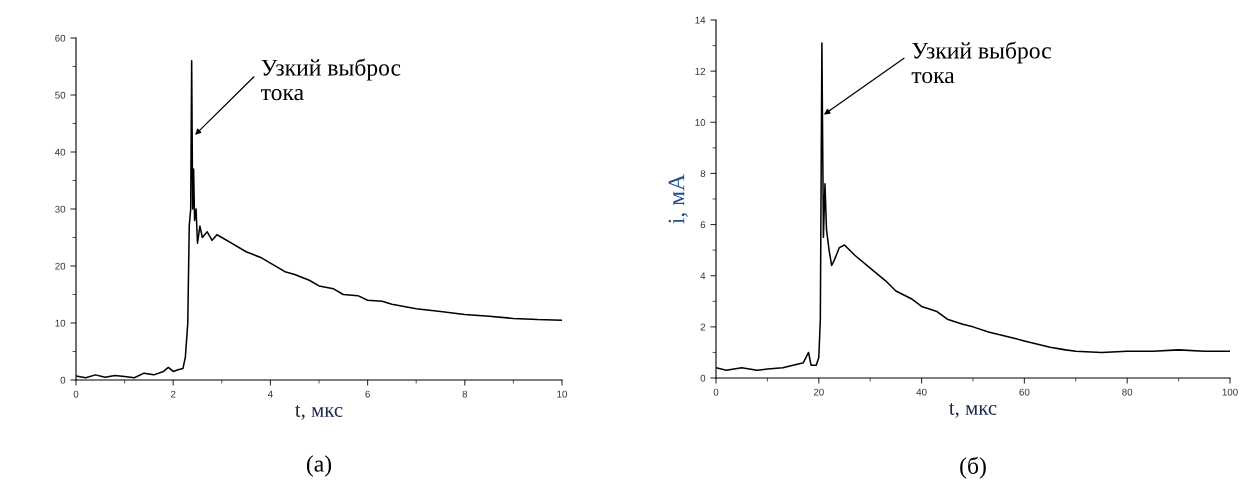  What do you see at coordinates (700, 20) in the screenshot?
I see `y-tick-label: 14` at bounding box center [700, 20].